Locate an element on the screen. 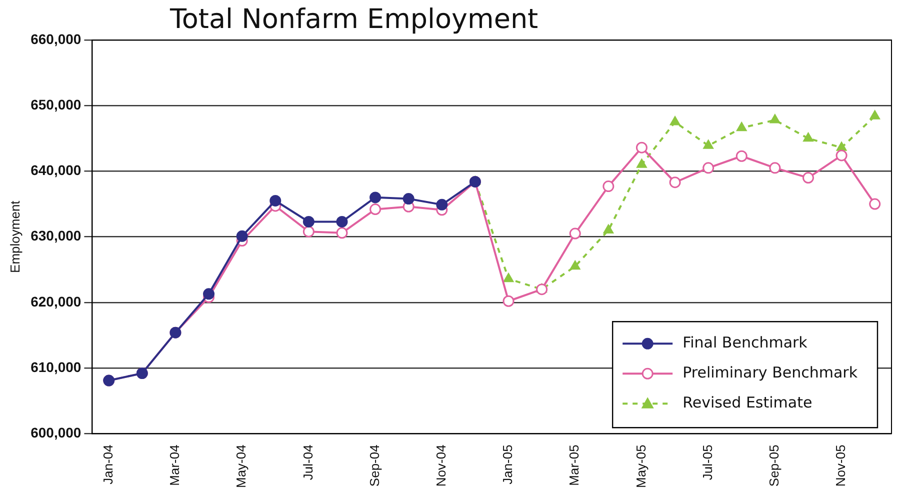  x-tick-label: Nov-04 is located at coordinates (440, 465).